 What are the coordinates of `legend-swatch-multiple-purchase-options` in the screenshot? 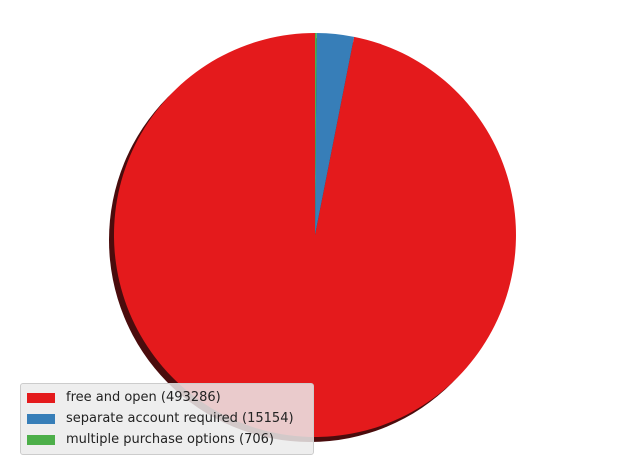 It's located at (41, 439).